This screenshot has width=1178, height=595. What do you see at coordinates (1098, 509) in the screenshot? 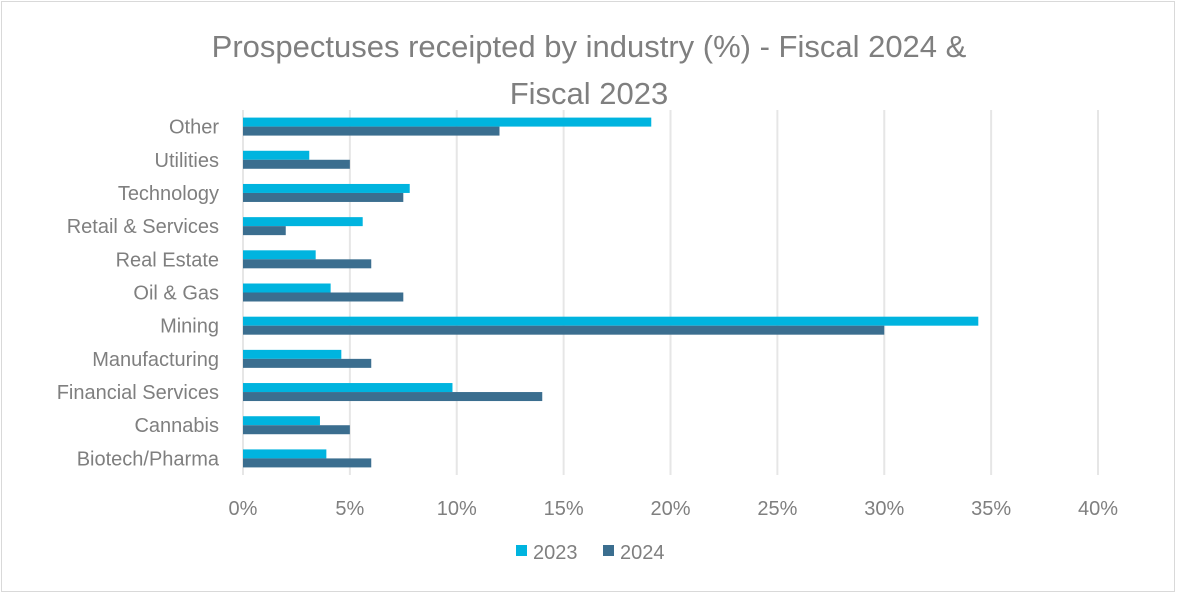
I see `x-tick-label: 40%` at bounding box center [1098, 509].